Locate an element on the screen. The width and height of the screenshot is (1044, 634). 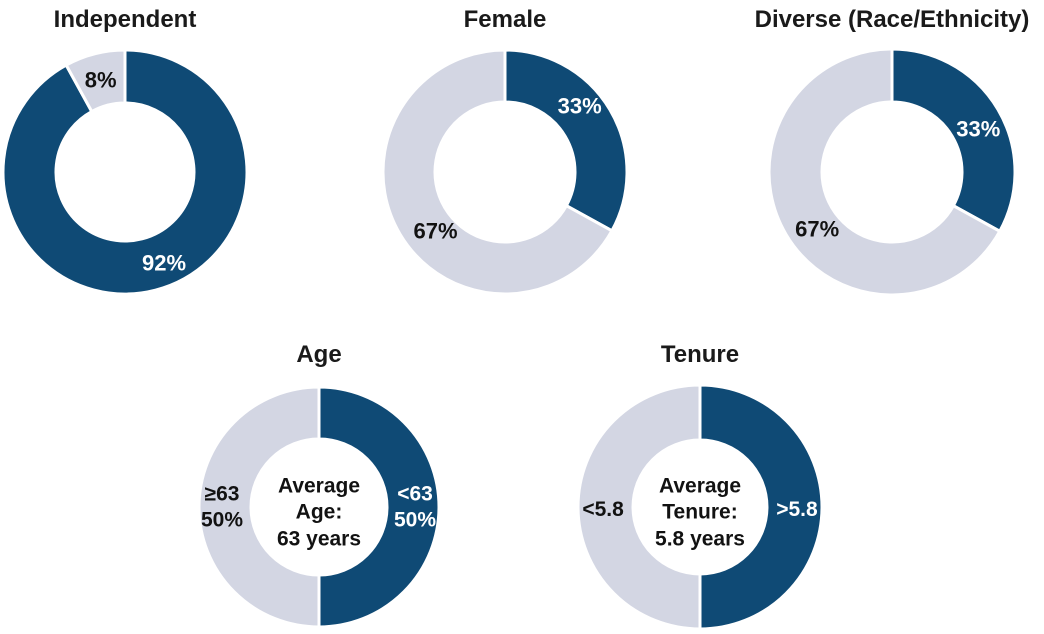
chart-tenure: Tenure >5.8 <5.8 Average Tenure: 5.8 years is located at coordinates (700, 487).